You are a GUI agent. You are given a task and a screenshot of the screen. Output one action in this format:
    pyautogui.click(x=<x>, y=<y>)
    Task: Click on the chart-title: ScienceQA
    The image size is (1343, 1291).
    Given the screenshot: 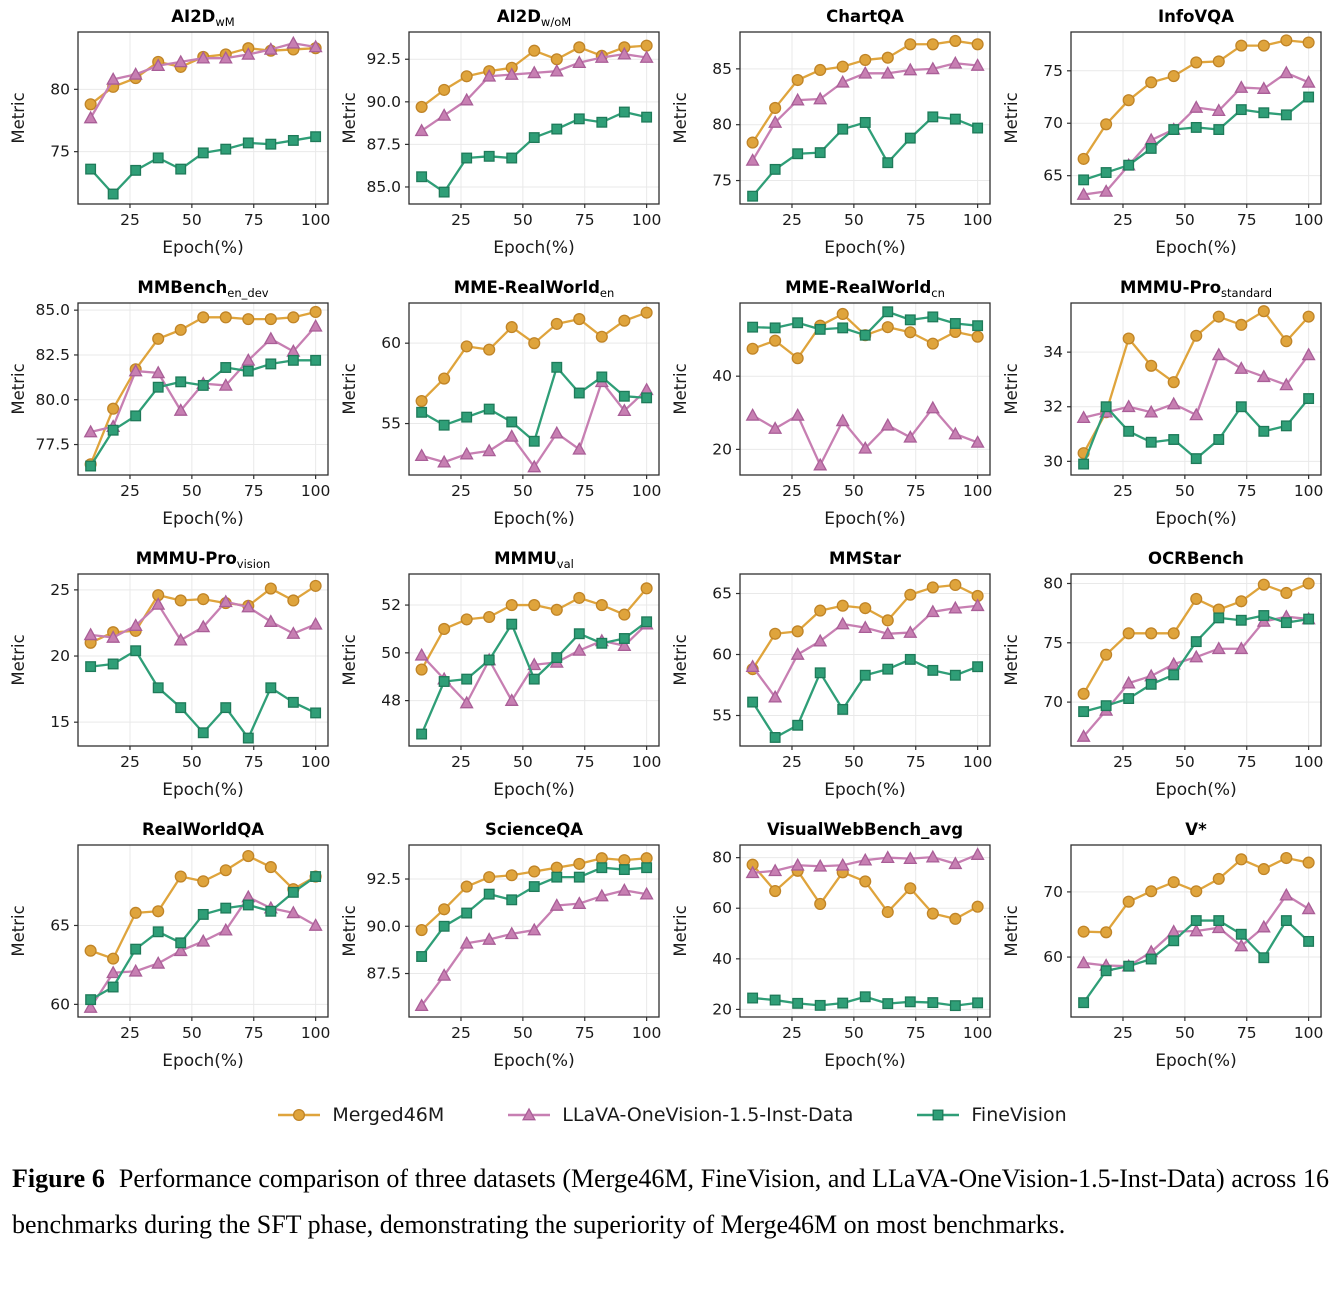 What is the action you would take?
    pyautogui.click(x=534, y=829)
    